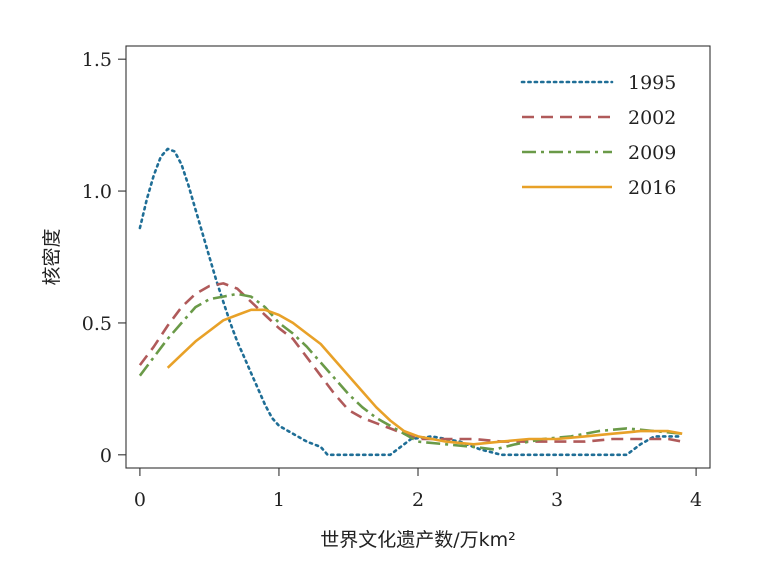 The height and width of the screenshot is (575, 760). Describe the element at coordinates (696, 500) in the screenshot. I see `x-tick-label-4: 4` at that location.